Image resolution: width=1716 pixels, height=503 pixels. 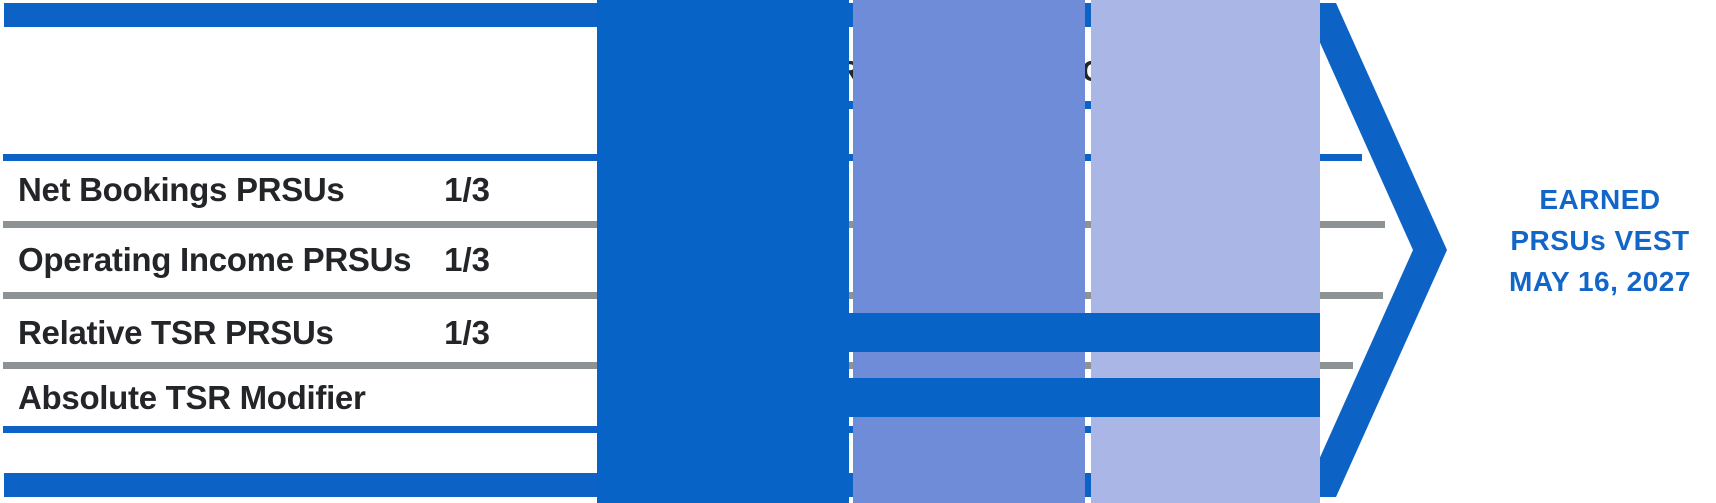 I want to click on row-weight-net-bookings: 1/3, so click(x=467, y=189).